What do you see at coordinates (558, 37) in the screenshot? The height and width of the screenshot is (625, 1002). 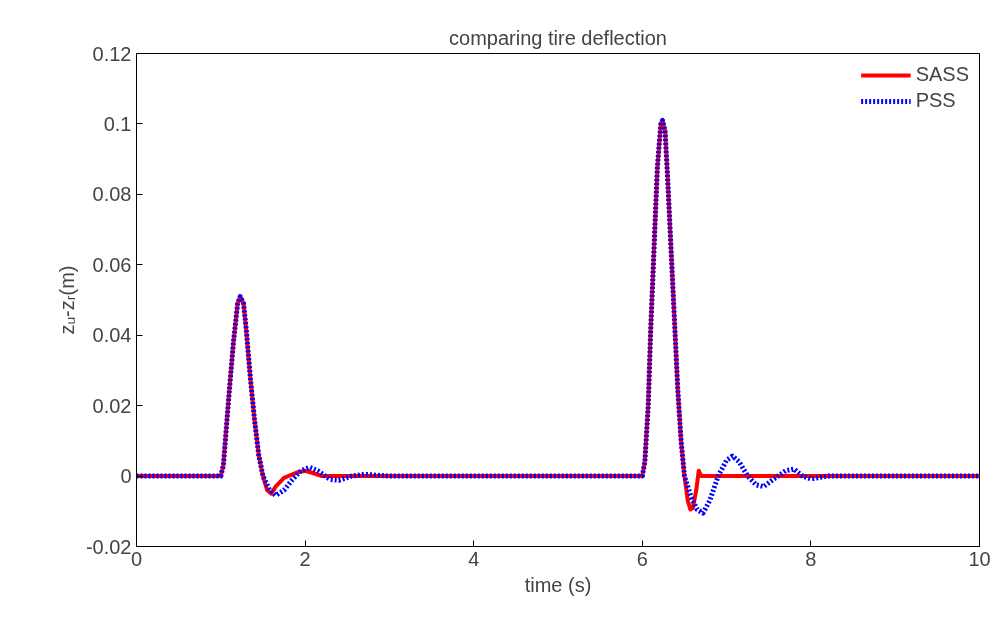 I see `chart-title: comparing tire deflection` at bounding box center [558, 37].